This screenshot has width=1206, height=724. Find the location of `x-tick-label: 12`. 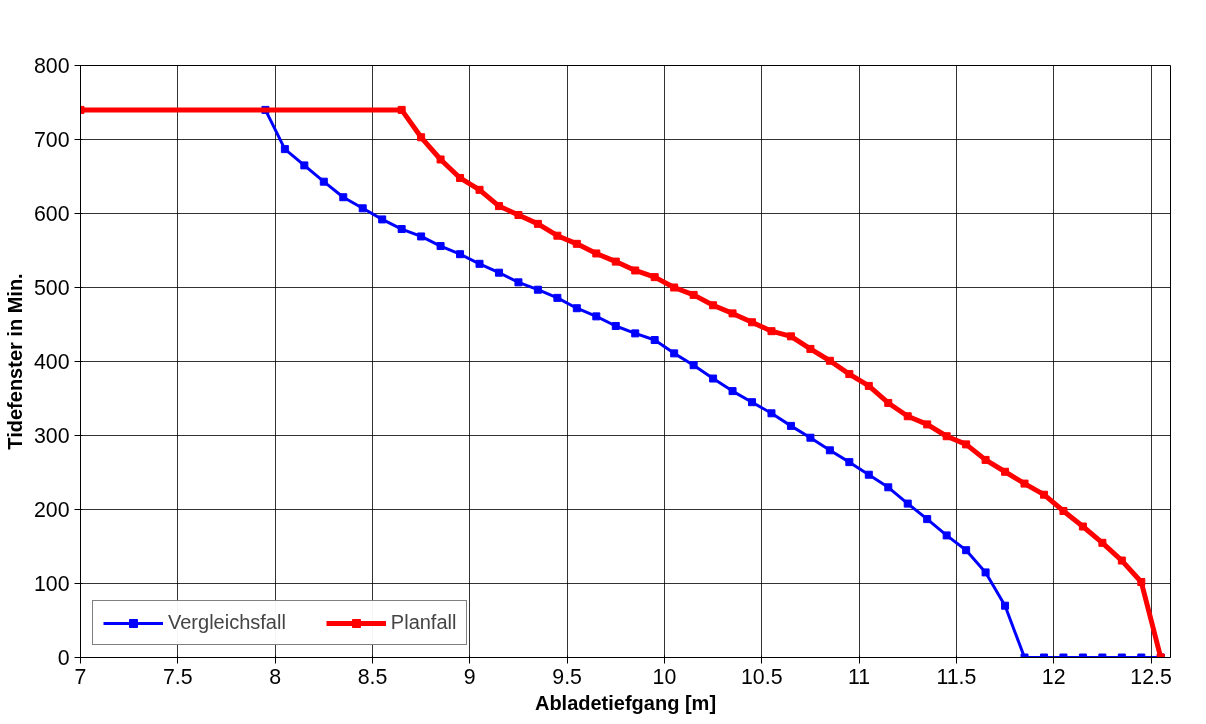

x-tick-label: 12 is located at coordinates (1053, 676).